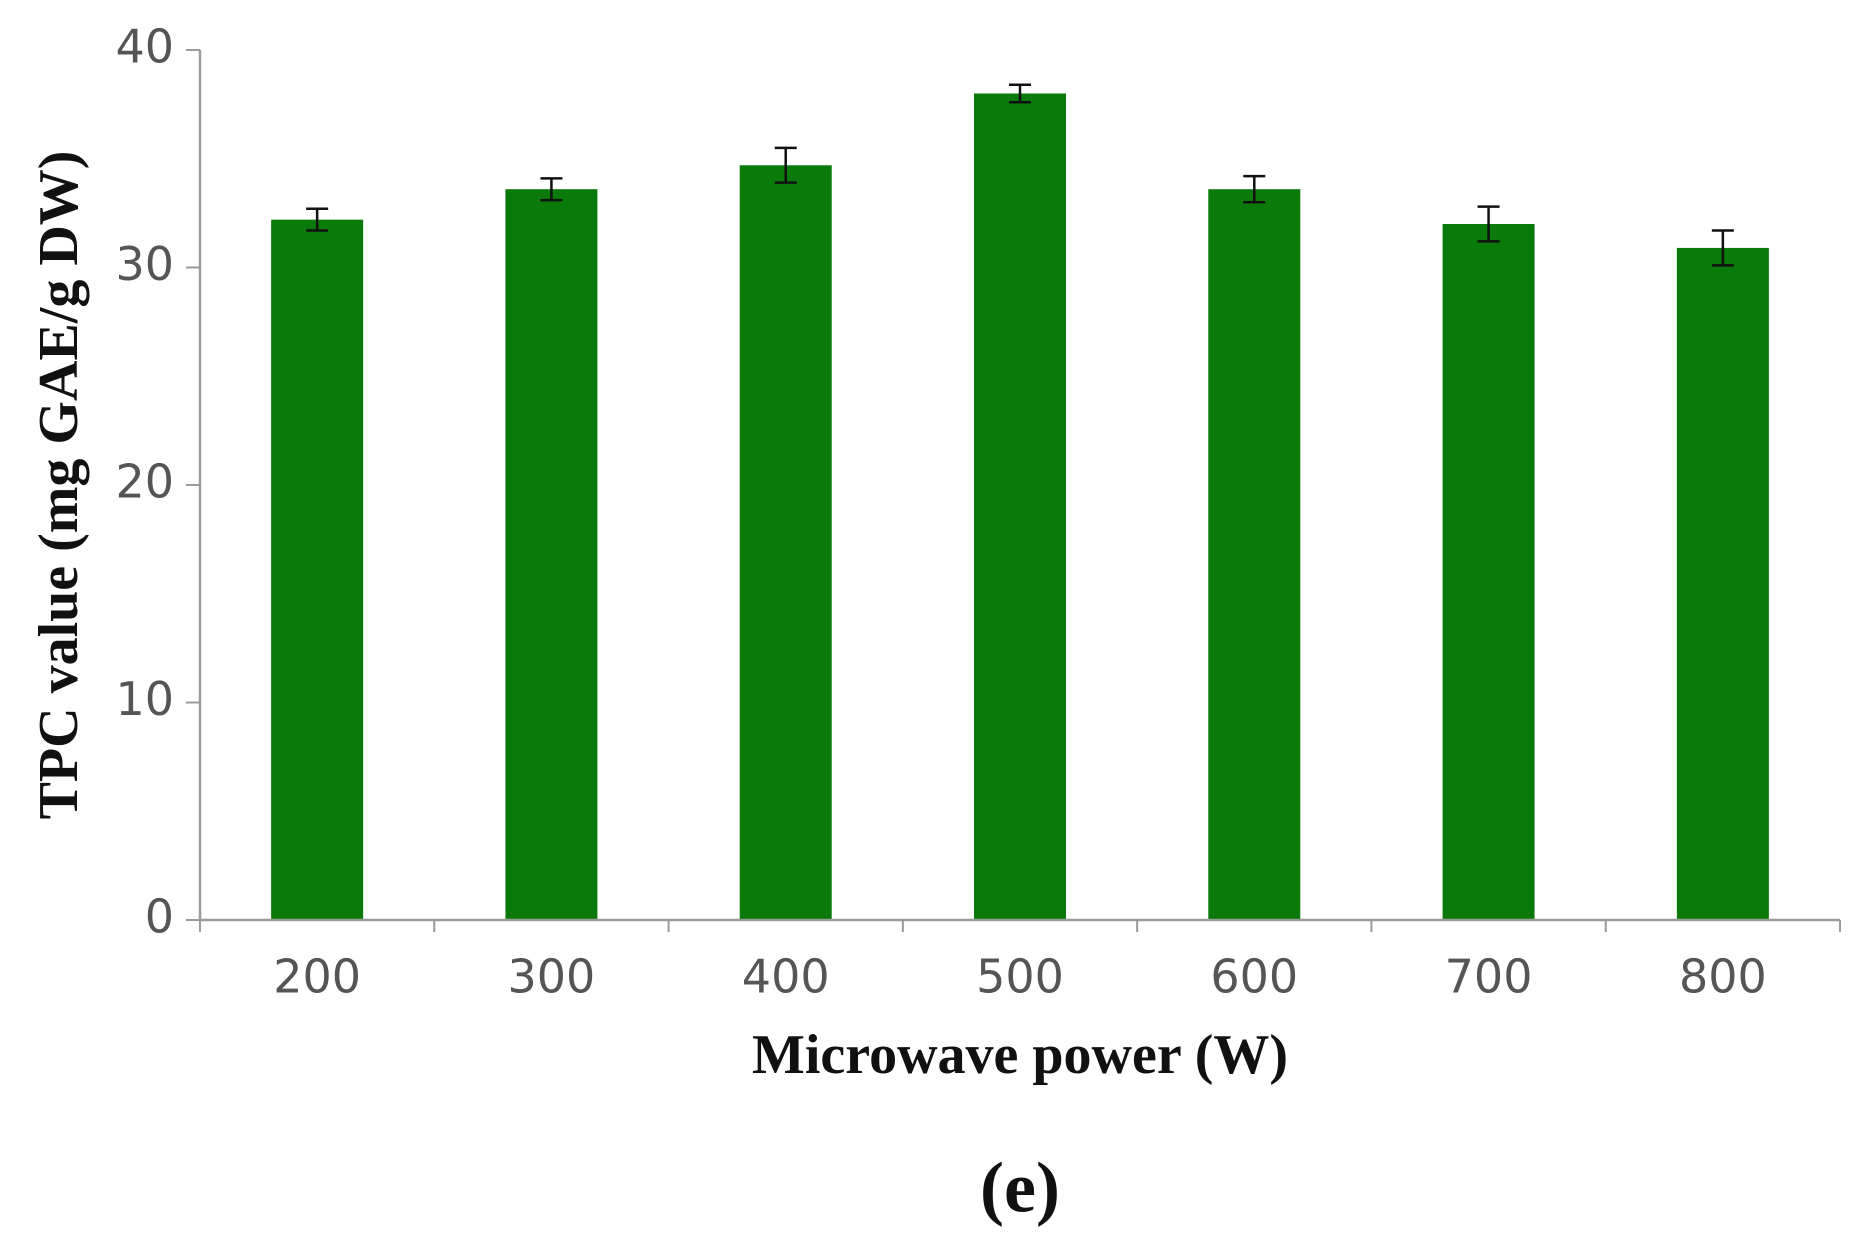 The height and width of the screenshot is (1253, 1864). I want to click on panel-label: (e), so click(1020, 1188).